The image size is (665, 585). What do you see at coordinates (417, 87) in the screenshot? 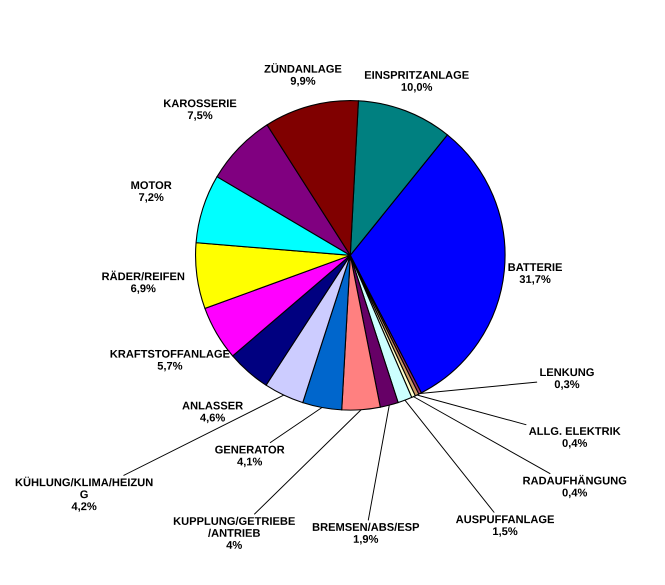
I see `data-label: 10,0%` at bounding box center [417, 87].